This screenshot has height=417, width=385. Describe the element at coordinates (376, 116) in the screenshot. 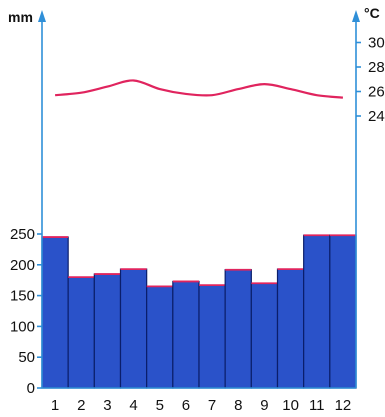

I see `right-tick-label: 24` at that location.